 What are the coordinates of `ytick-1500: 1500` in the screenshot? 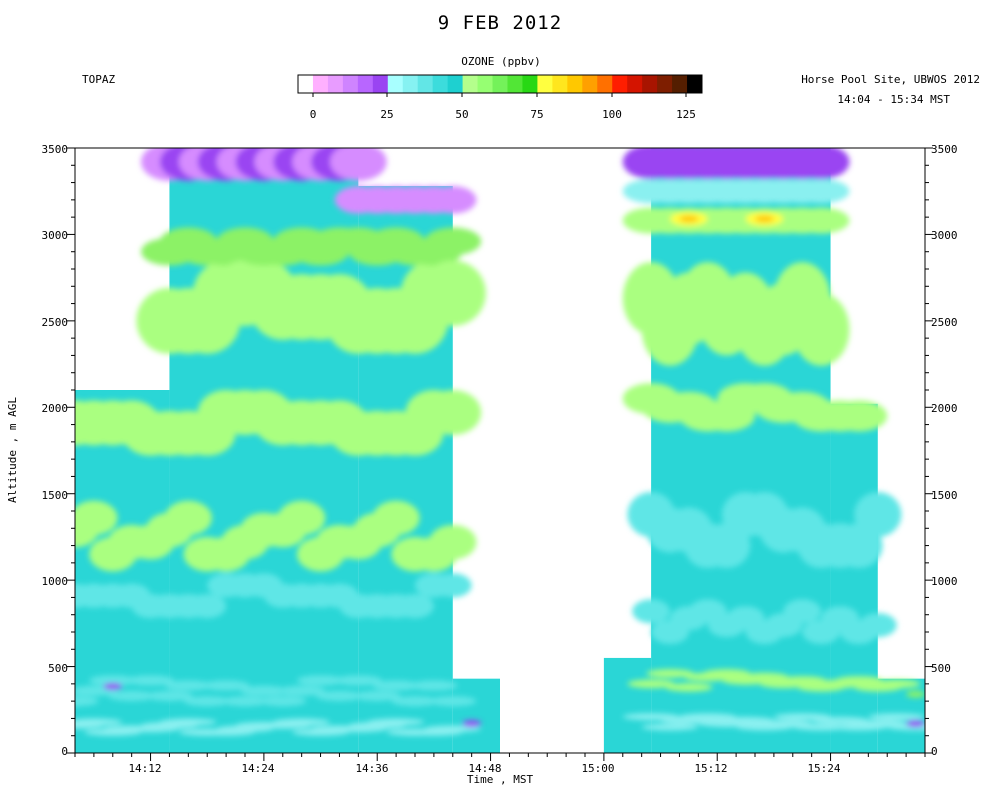 It's located at (55, 495).